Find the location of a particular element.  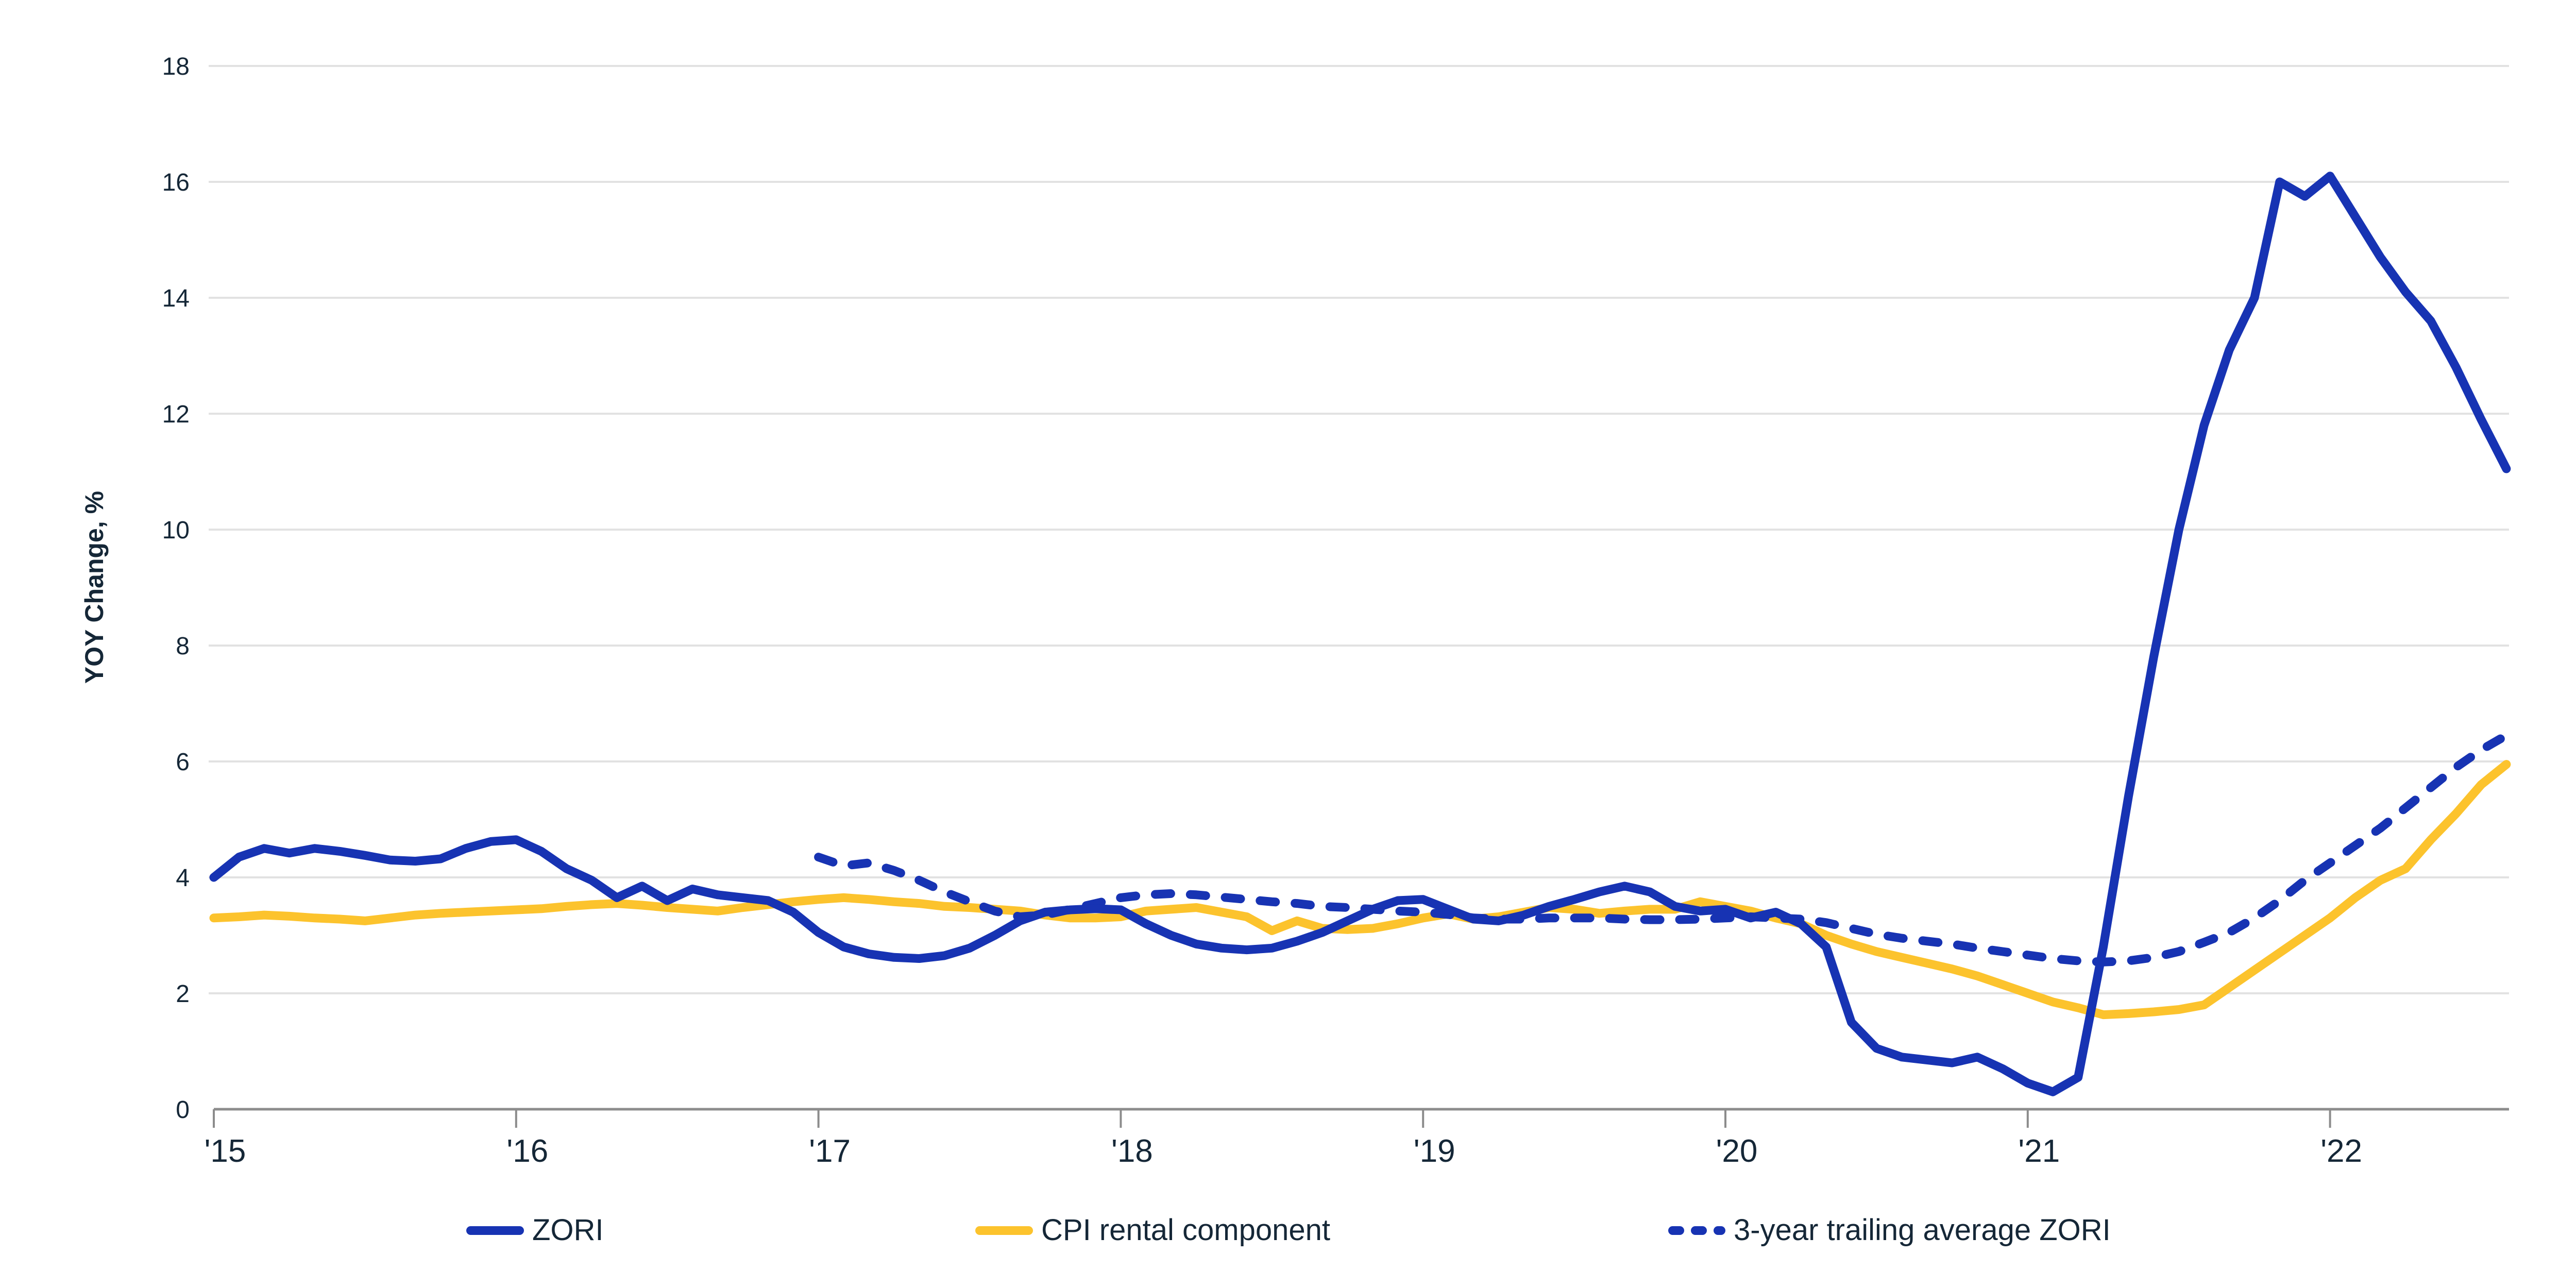

legend-item-cpi: CPI rental component is located at coordinates (1152, 1230).